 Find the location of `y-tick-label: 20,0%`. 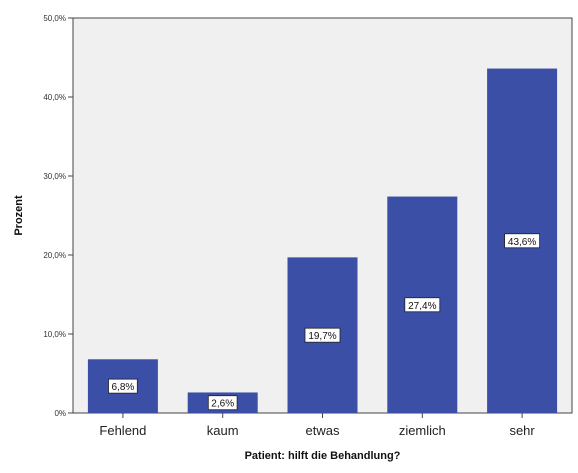

y-tick-label: 20,0% is located at coordinates (54, 255).